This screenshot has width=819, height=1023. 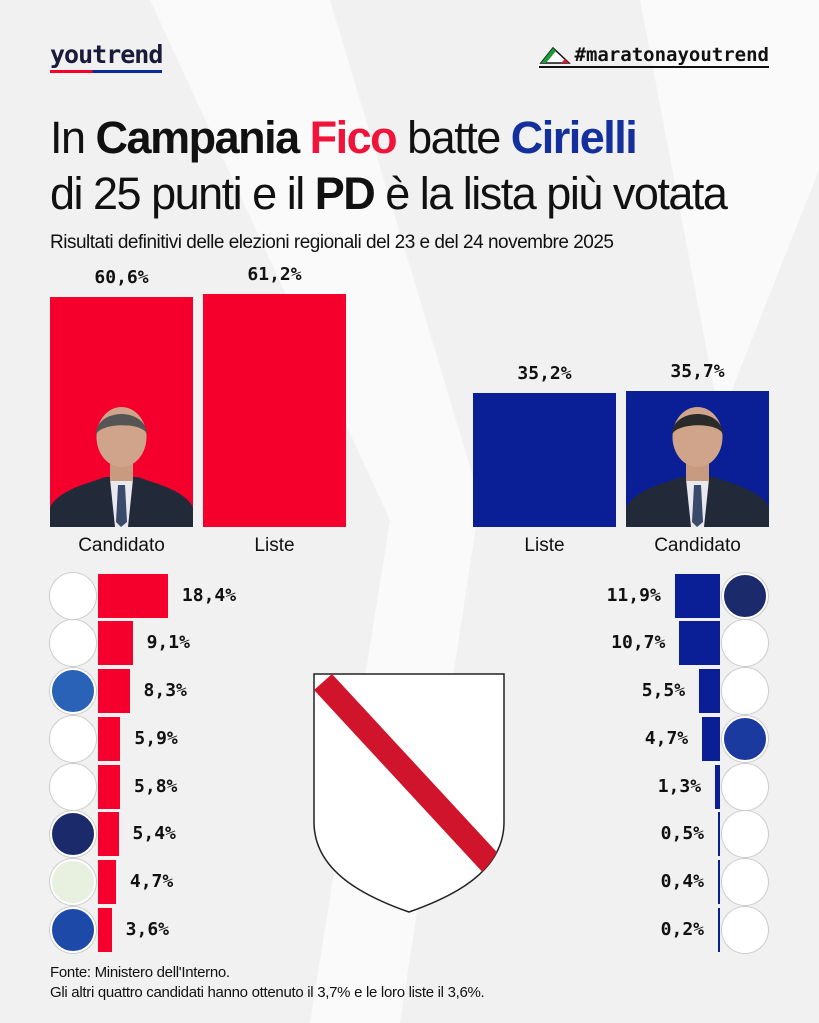 I want to click on list-bar-value: 0,2%, so click(x=682, y=929).